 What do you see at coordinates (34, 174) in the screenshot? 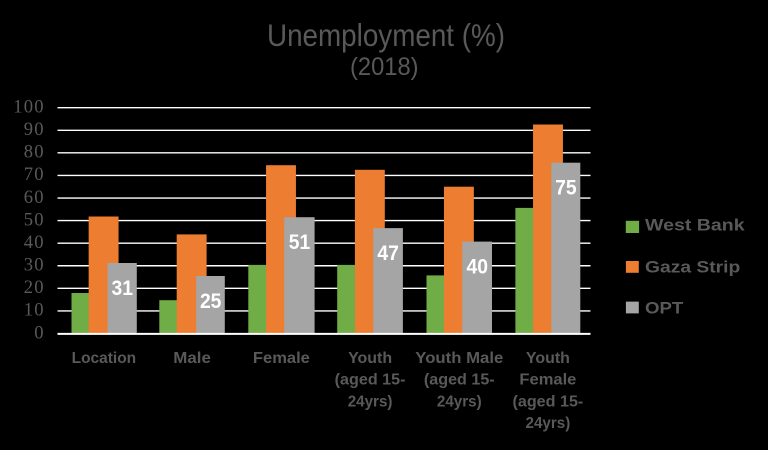
I see `svg-text: 70` at bounding box center [34, 174].